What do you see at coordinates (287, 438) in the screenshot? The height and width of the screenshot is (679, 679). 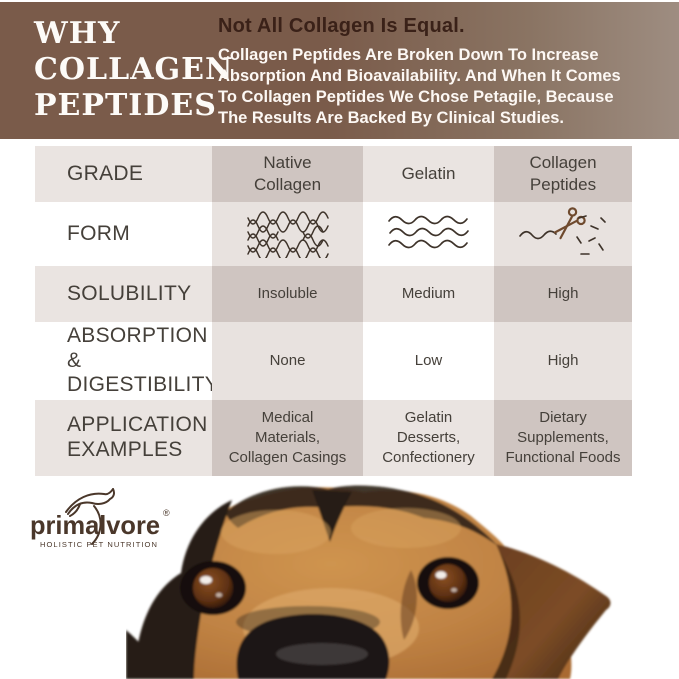 I see `table-cell-applications-native: Medical Materials, Collagen Casings` at bounding box center [287, 438].